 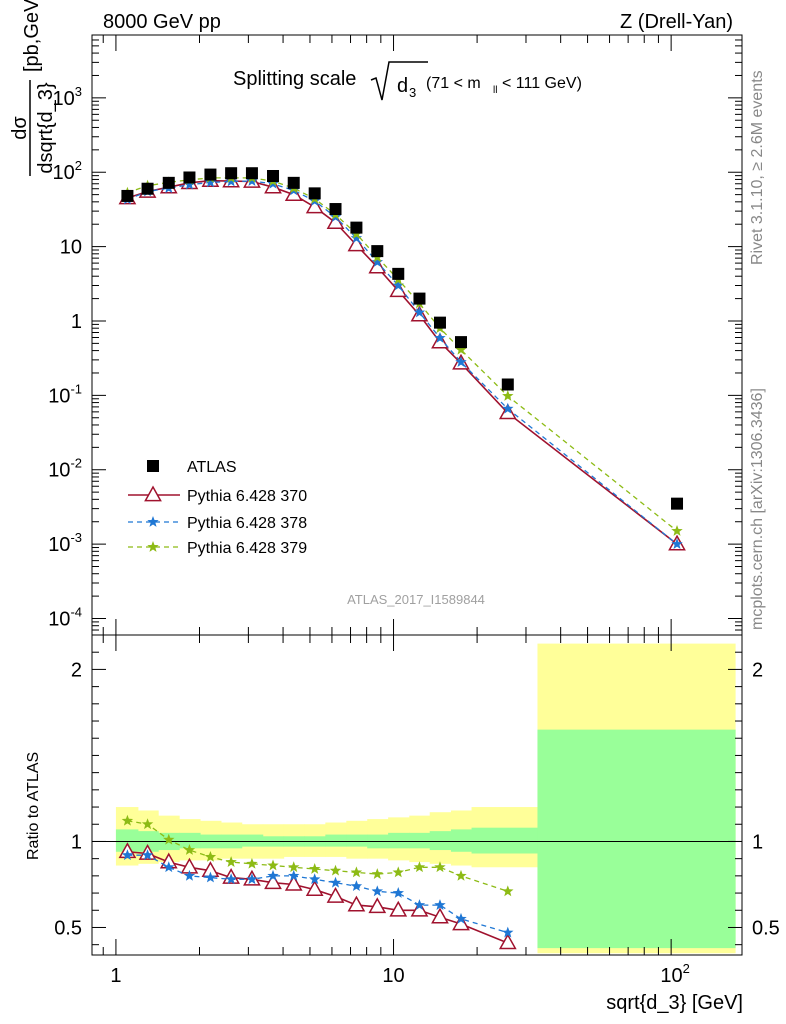 I want to click on y-tick-label-top: 10⁻¹, so click(x=65, y=394).